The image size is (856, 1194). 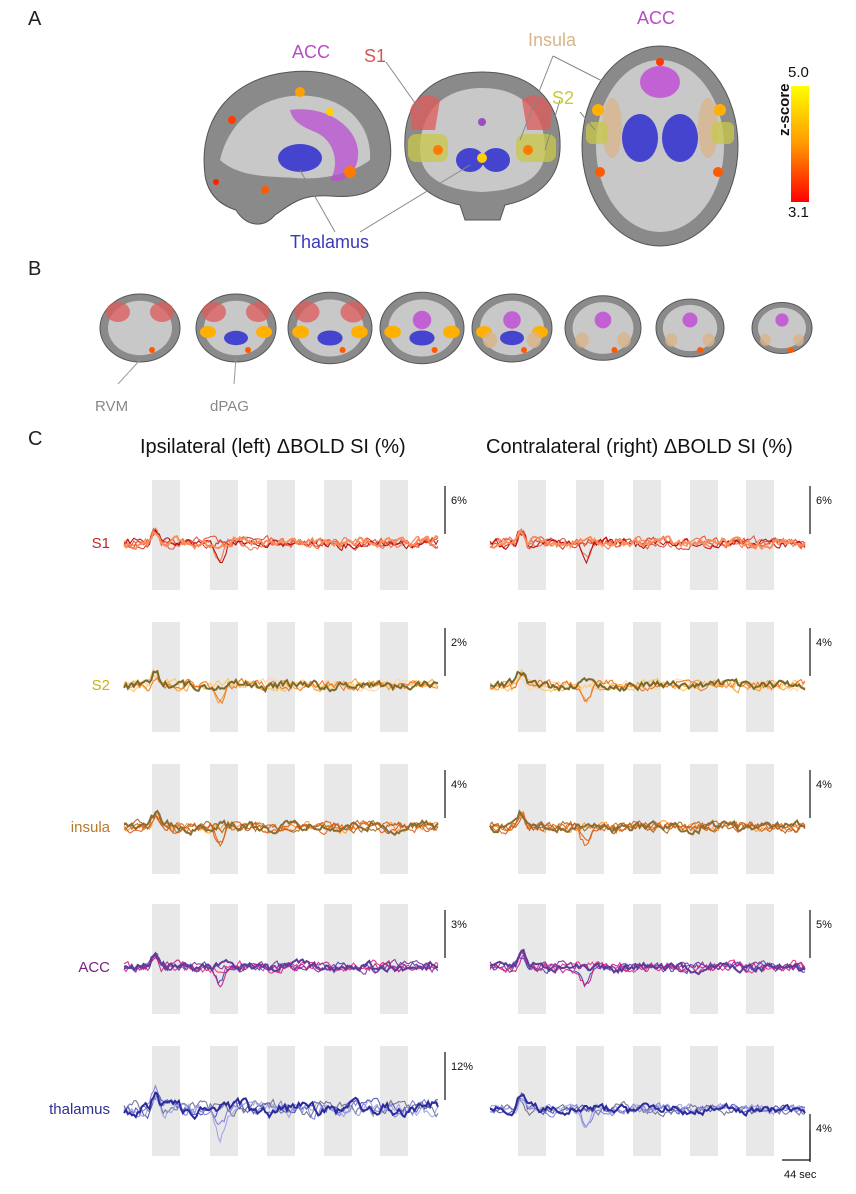 I want to click on region-label: S2, so click(x=101, y=685).